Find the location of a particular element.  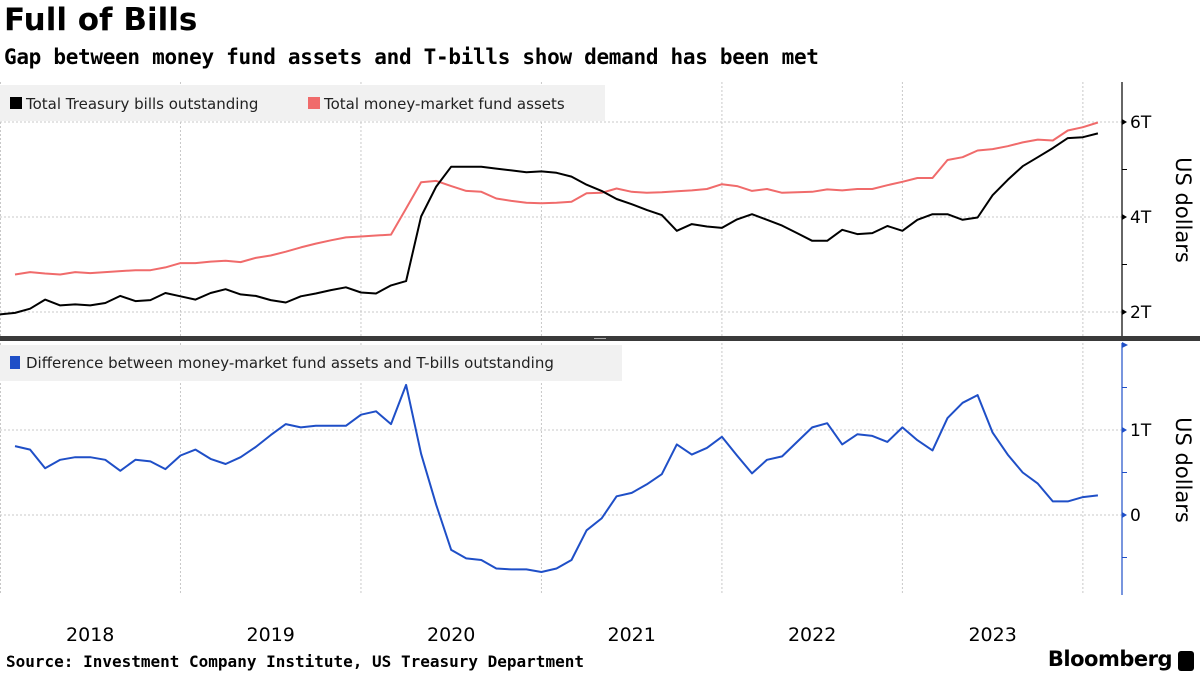

axis-ticks: 2T 4T 6T 0 1T is located at coordinates (1137, 335).